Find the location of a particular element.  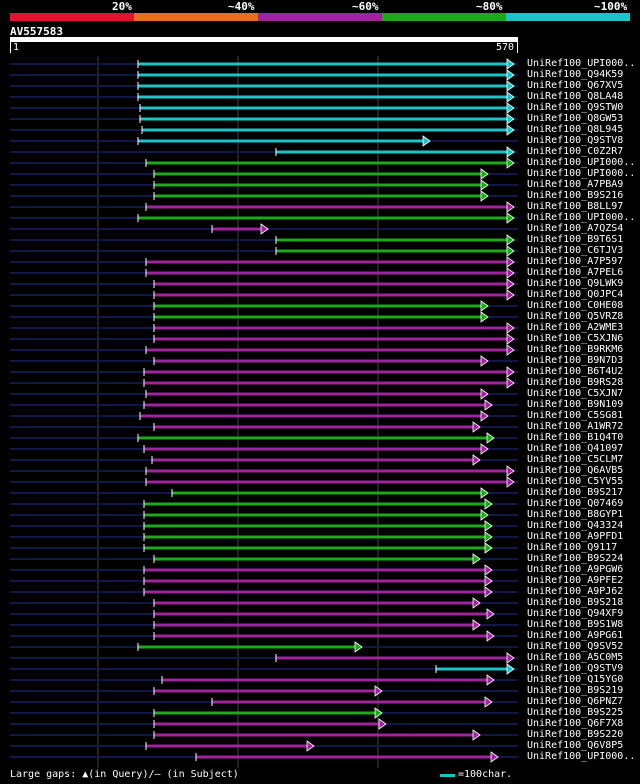

hit-label: UniRef100_B9RKM6 is located at coordinates (575, 349).